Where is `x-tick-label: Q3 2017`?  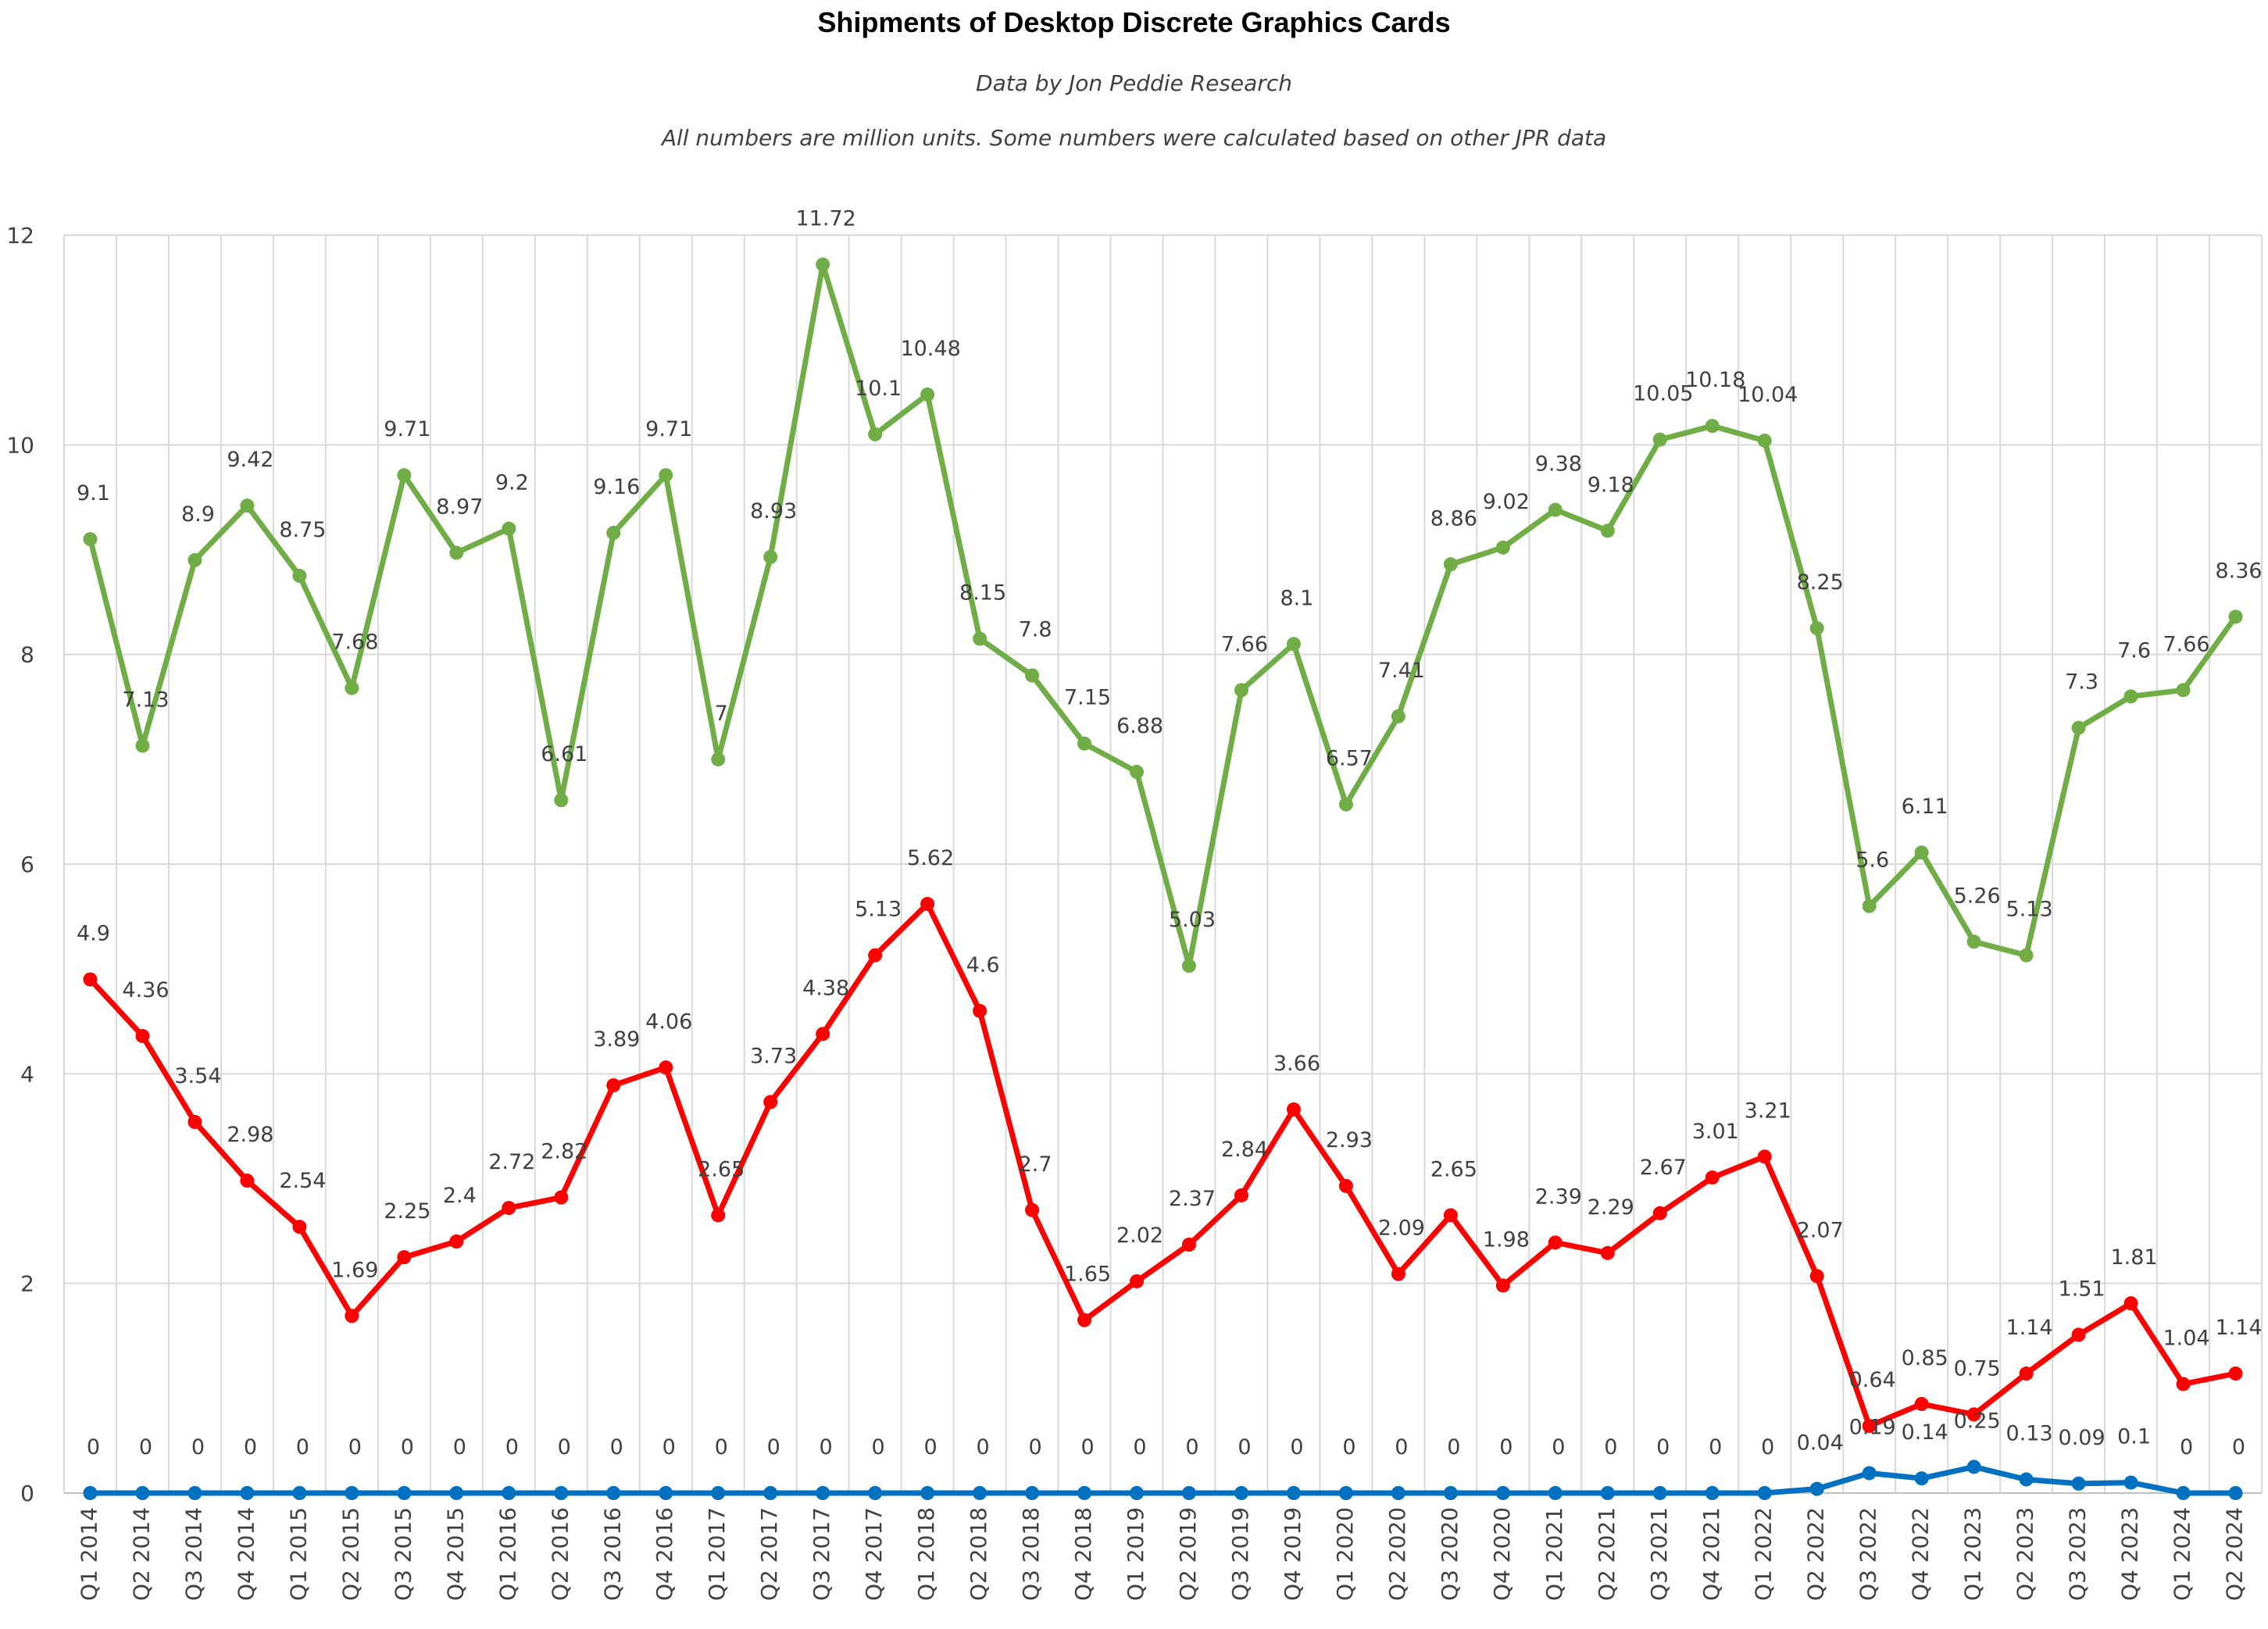 x-tick-label: Q3 2017 is located at coordinates (821, 1554).